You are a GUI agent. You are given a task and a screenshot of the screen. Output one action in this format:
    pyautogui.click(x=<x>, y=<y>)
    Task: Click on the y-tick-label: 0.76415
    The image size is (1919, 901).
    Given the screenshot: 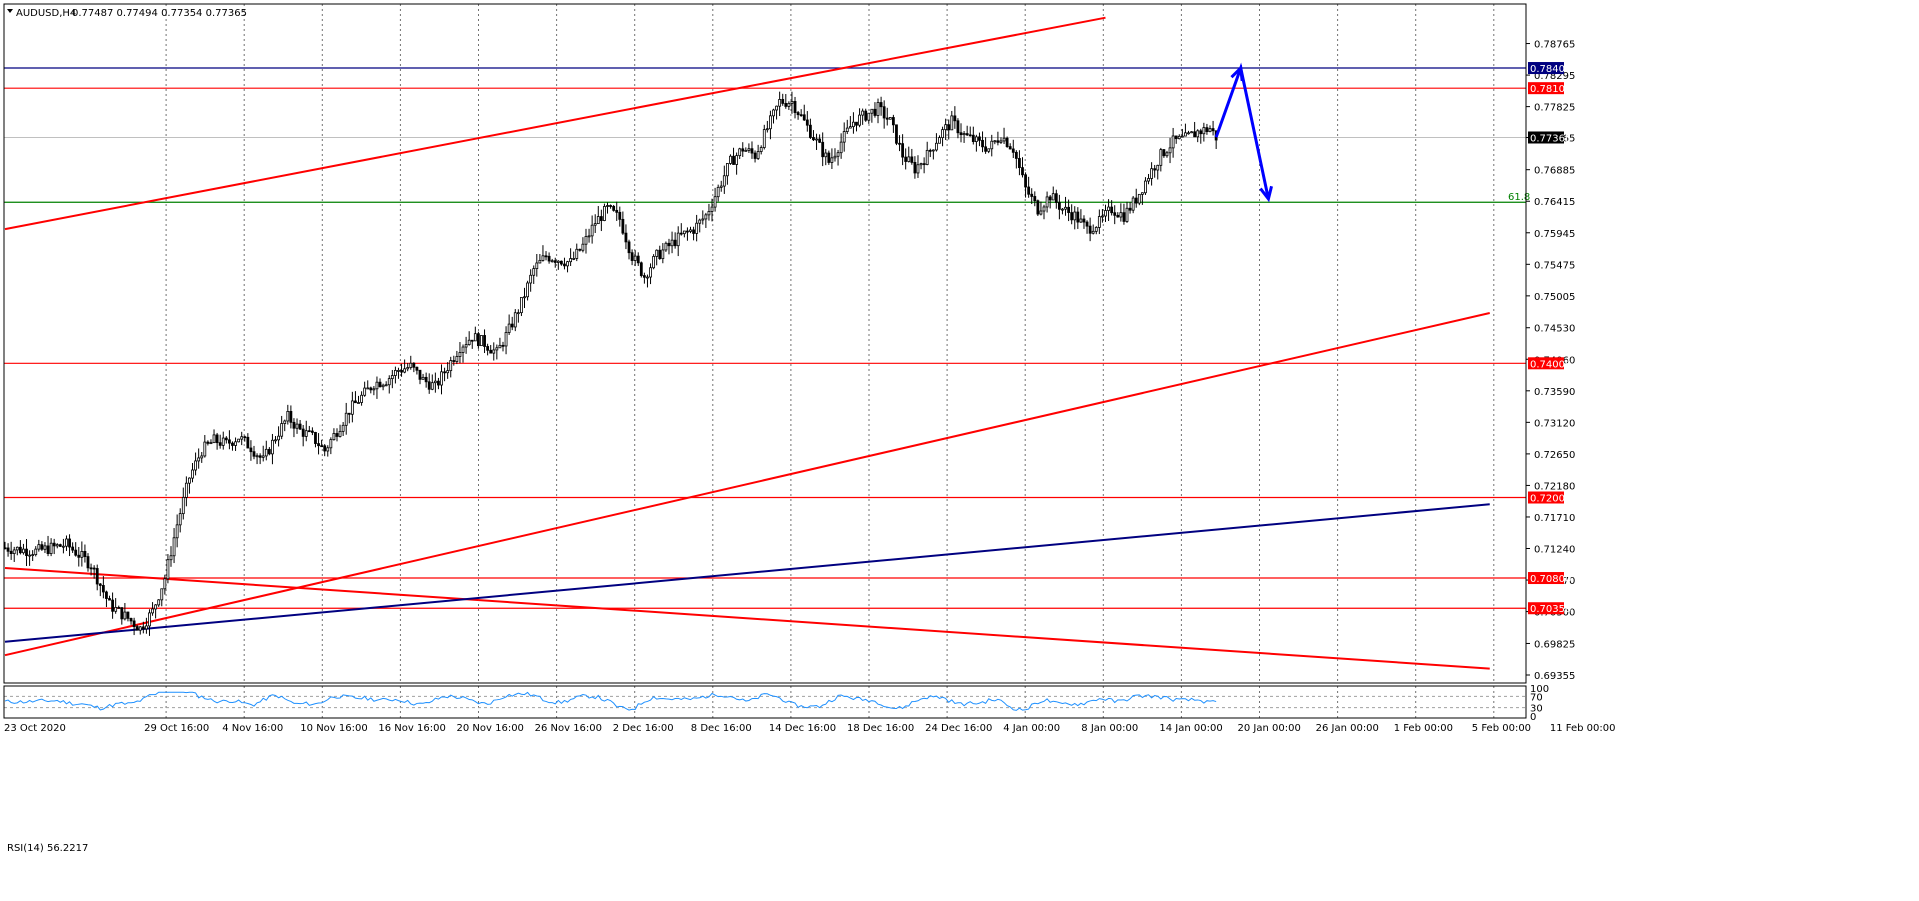 What is the action you would take?
    pyautogui.click(x=1554, y=202)
    